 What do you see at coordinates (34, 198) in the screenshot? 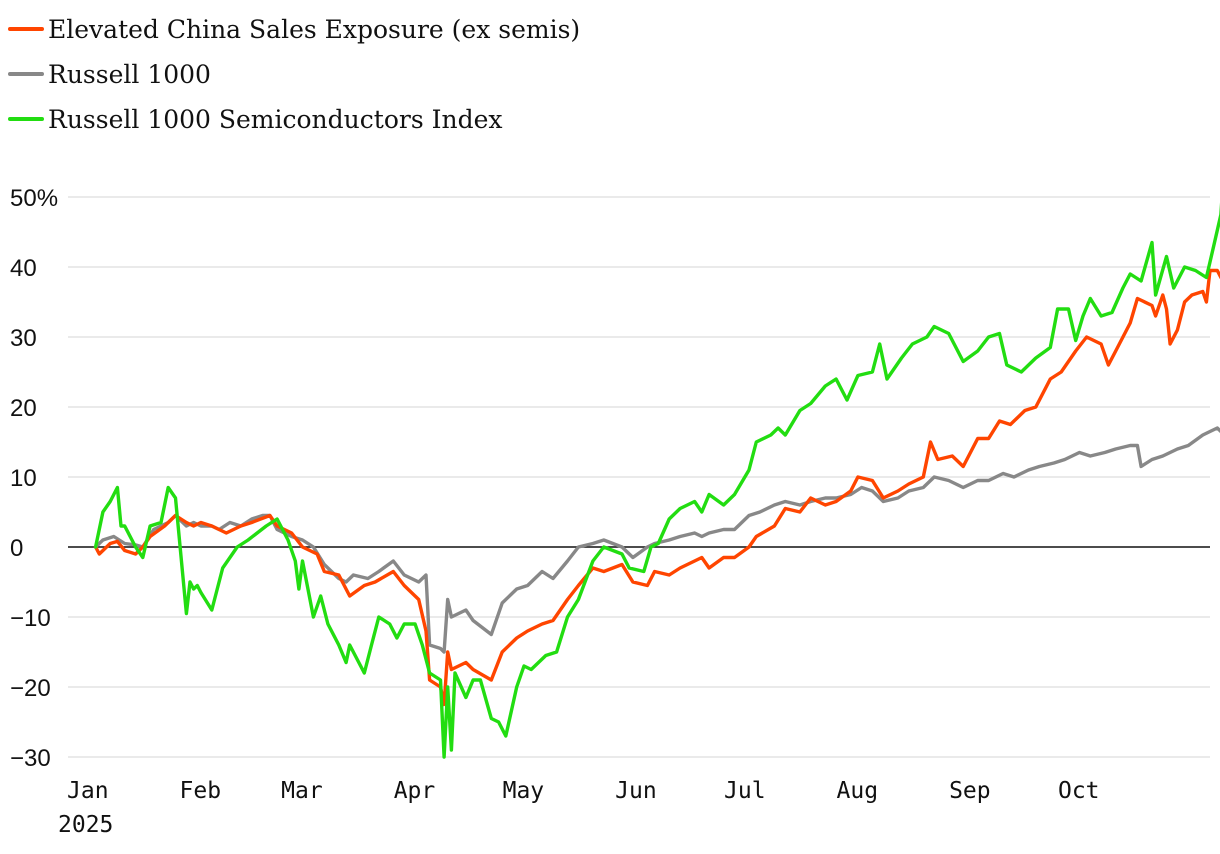
I see `y-tick-label: 50%` at bounding box center [34, 198].